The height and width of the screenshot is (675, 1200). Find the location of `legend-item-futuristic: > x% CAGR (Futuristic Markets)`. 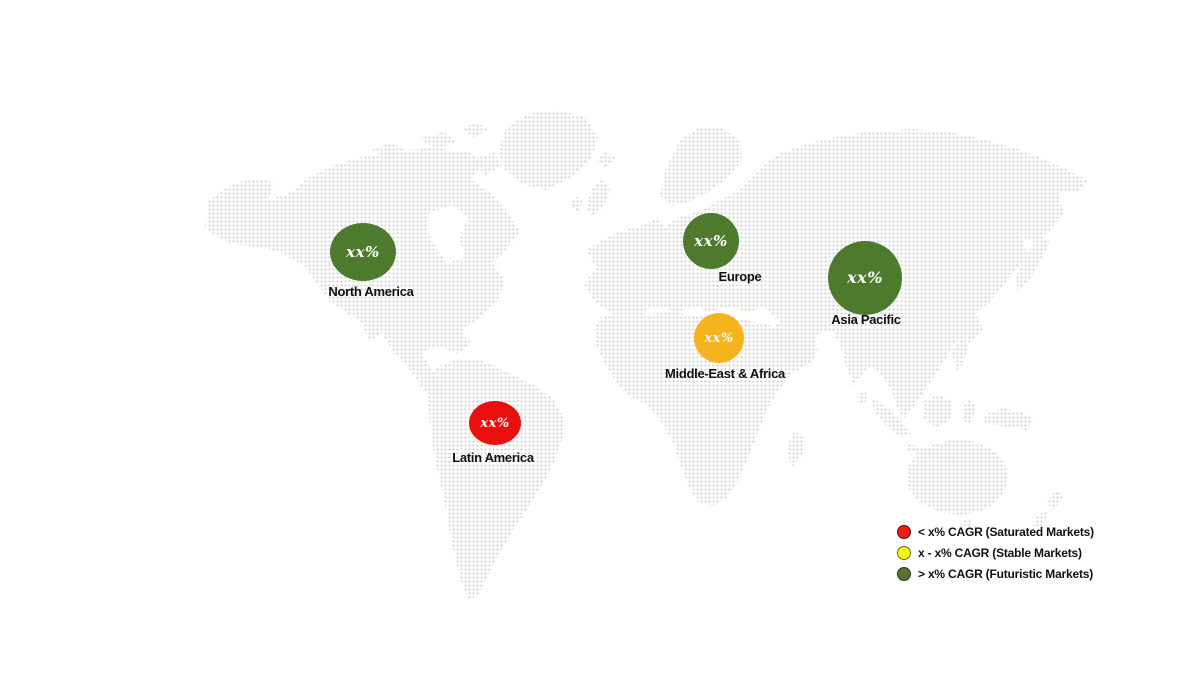

legend-item-futuristic: > x% CAGR (Futuristic Markets) is located at coordinates (995, 573).